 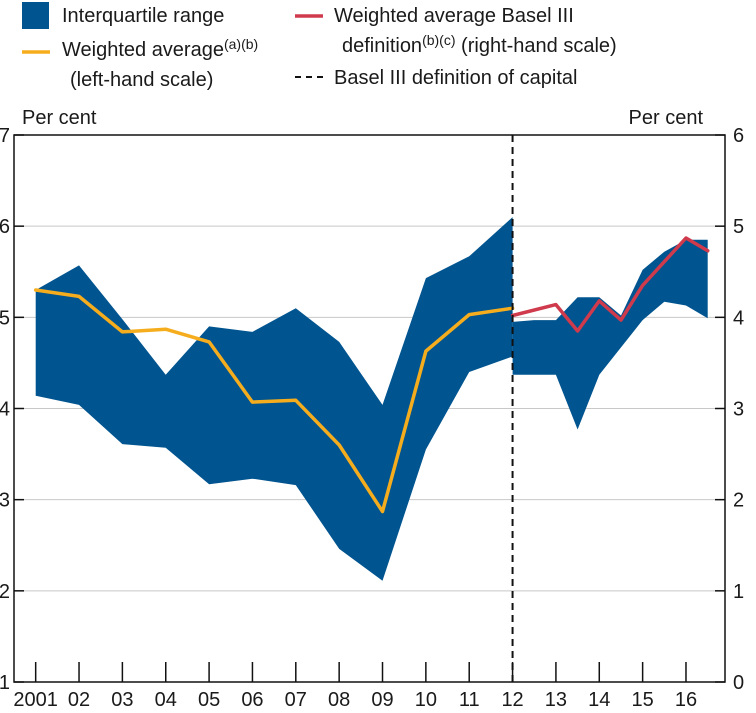 What do you see at coordinates (5, 683) in the screenshot?
I see `left-tick-label: 1` at bounding box center [5, 683].